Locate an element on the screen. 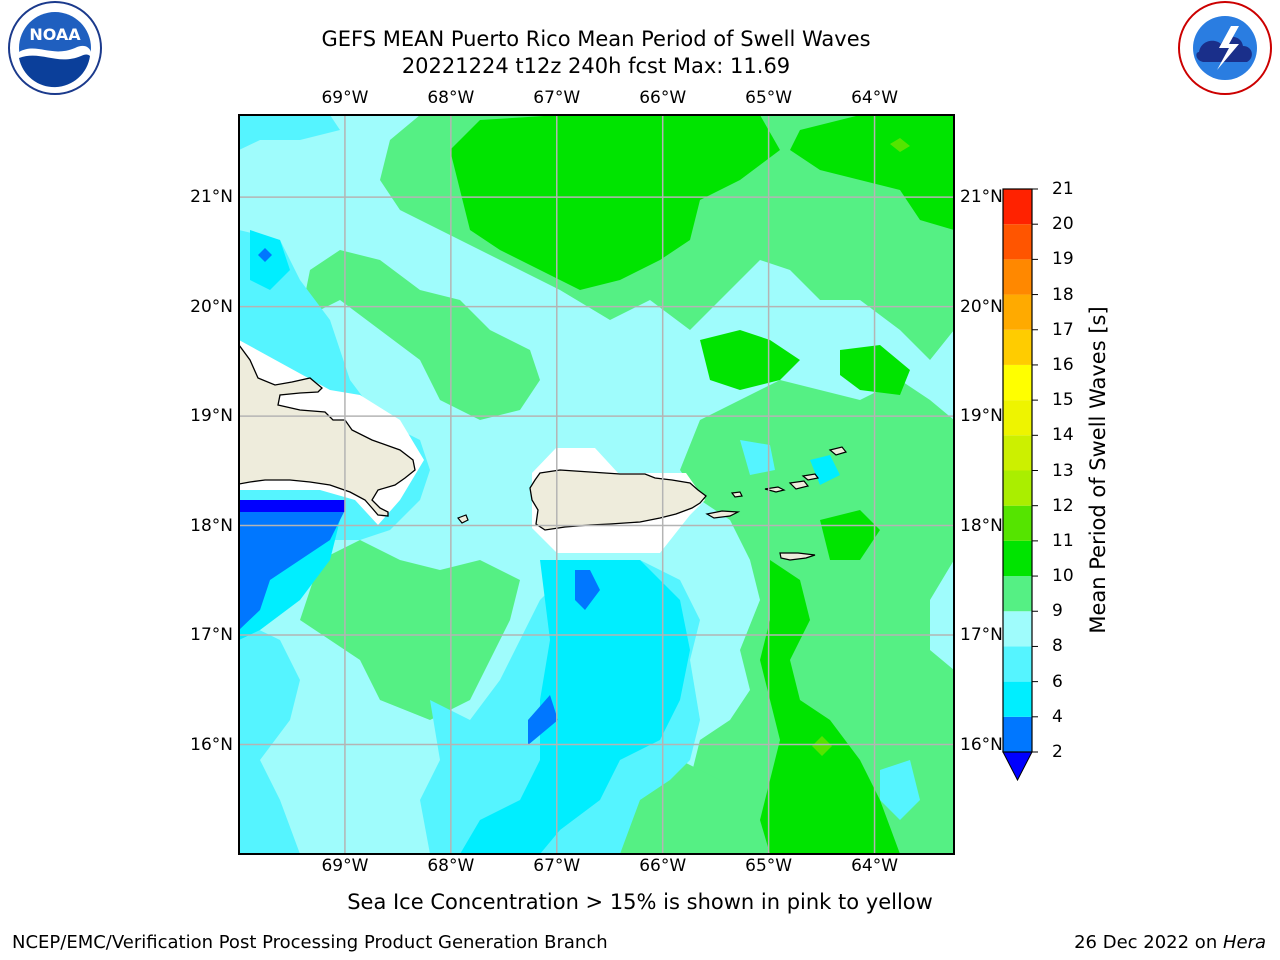  noaa-logo: NOAA is located at coordinates (55, 48).